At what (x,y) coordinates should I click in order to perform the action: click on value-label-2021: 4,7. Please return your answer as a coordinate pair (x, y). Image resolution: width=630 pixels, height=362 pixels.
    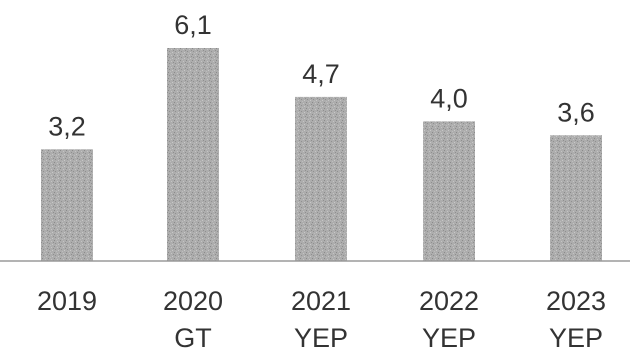
    Looking at the image, I should click on (321, 74).